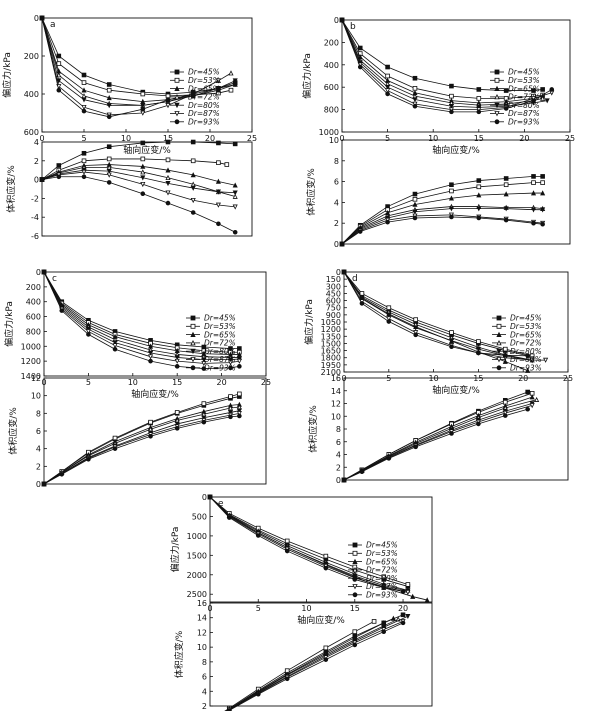  I want to click on x-tick-label: 5, so click(88, 382).